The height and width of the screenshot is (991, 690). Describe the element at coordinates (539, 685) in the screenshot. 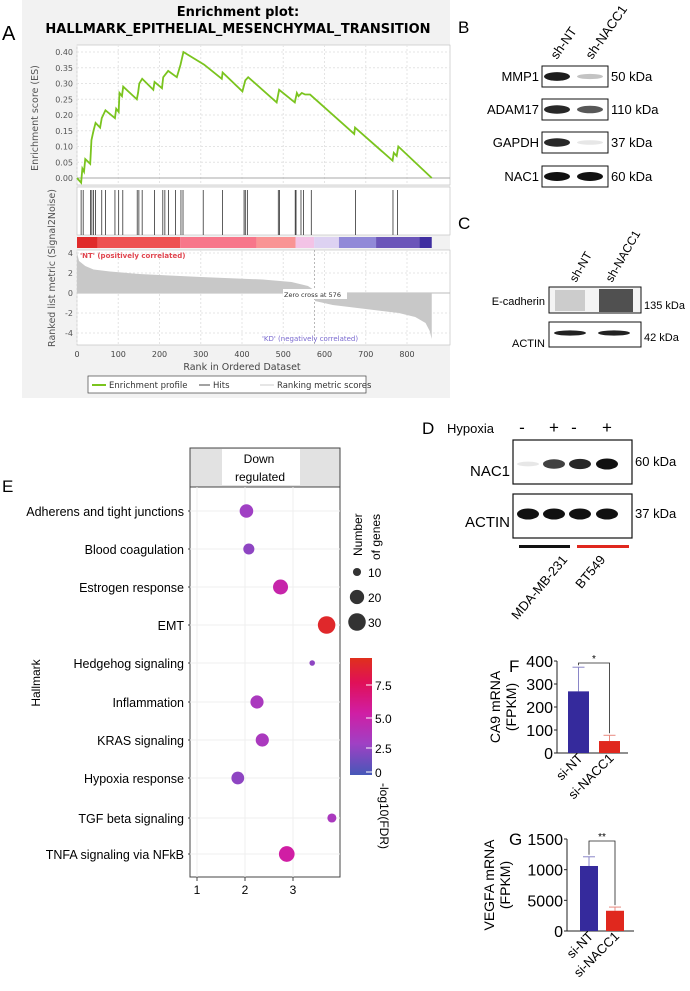

I see `y-tick-label: 300` at that location.